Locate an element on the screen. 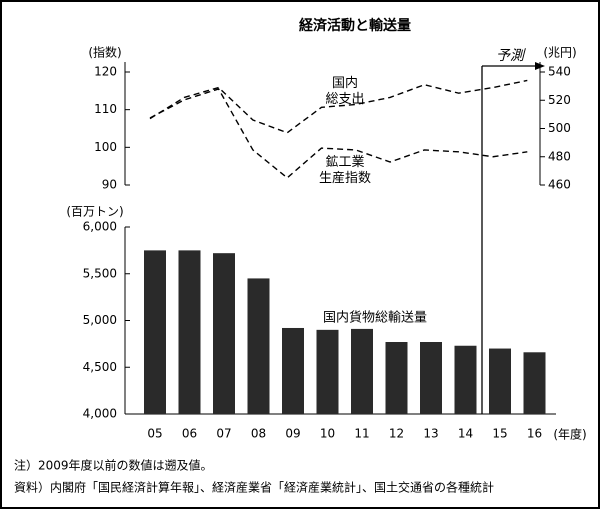 The height and width of the screenshot is (509, 600). y-tick-label: 120 is located at coordinates (105, 72).